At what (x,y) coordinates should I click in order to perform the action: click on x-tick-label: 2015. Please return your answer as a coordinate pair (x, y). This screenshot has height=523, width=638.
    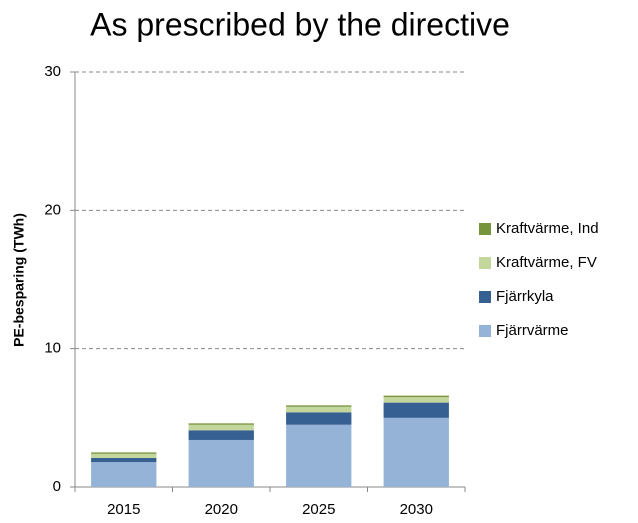
    Looking at the image, I should click on (123, 509).